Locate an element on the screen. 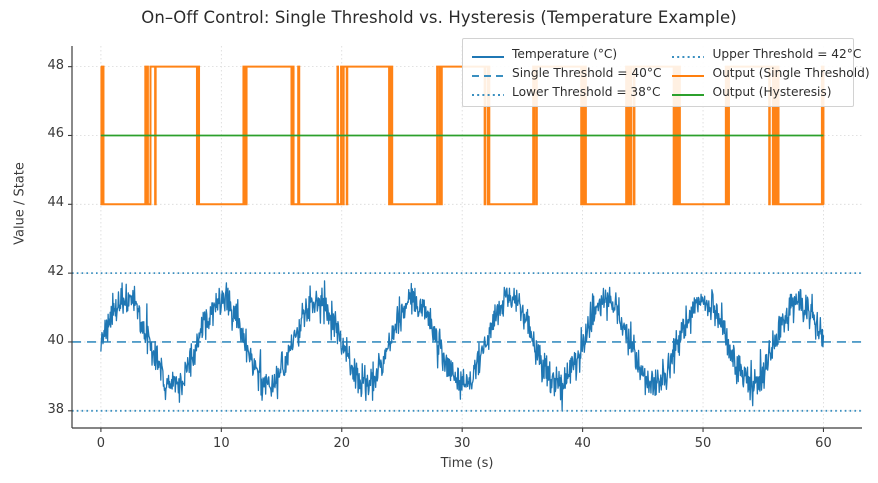 This screenshot has height=483, width=878. legend-entry: Output (Single Threshold) is located at coordinates (770, 72).